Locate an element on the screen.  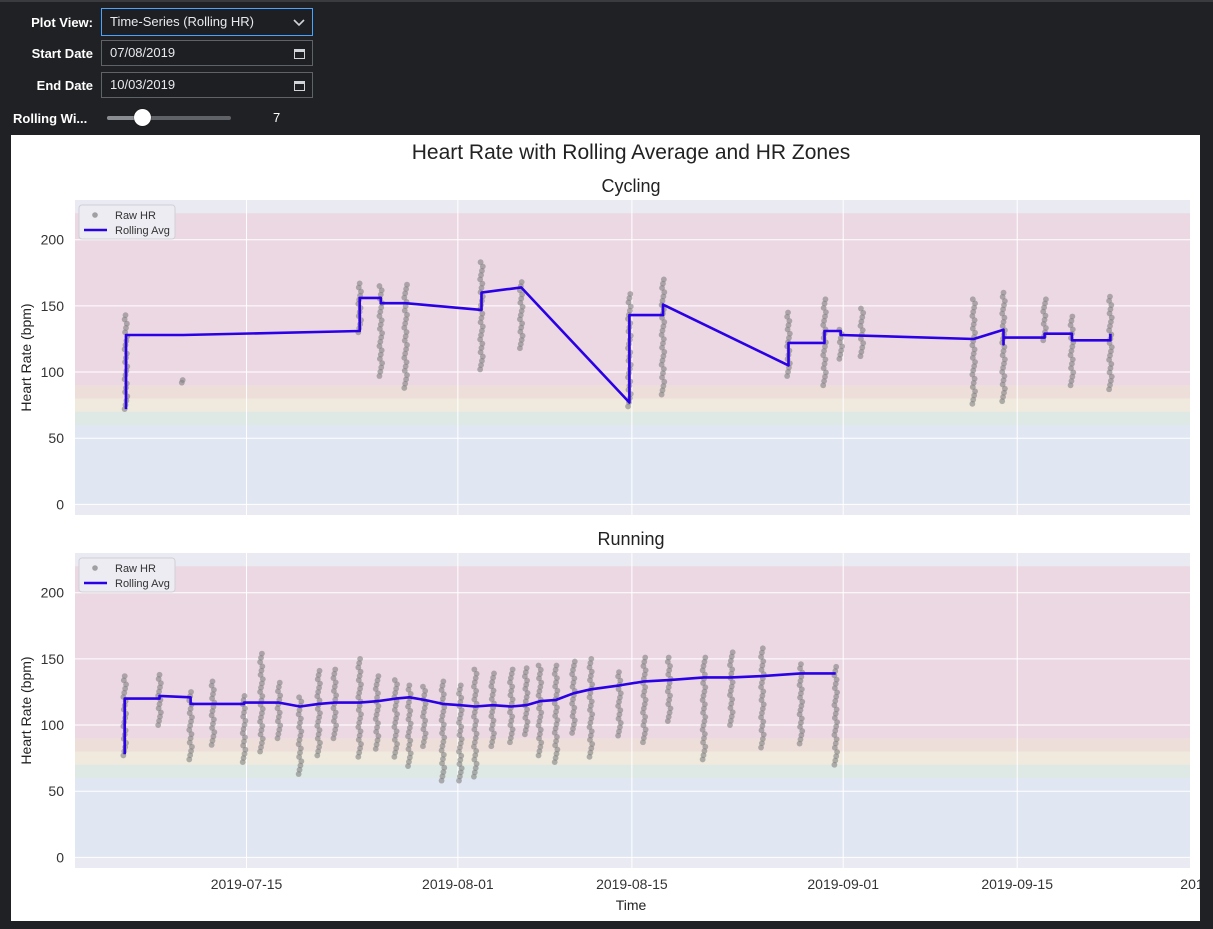
rolling-avg-line is located at coordinates (479, 713).